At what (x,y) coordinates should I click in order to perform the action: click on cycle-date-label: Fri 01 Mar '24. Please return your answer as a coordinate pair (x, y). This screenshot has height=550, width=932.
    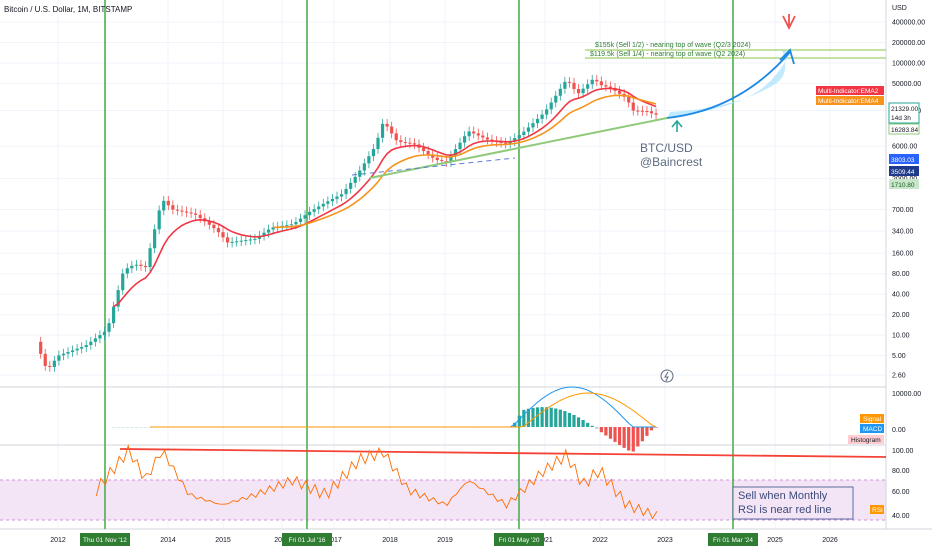
    Looking at the image, I should click on (733, 540).